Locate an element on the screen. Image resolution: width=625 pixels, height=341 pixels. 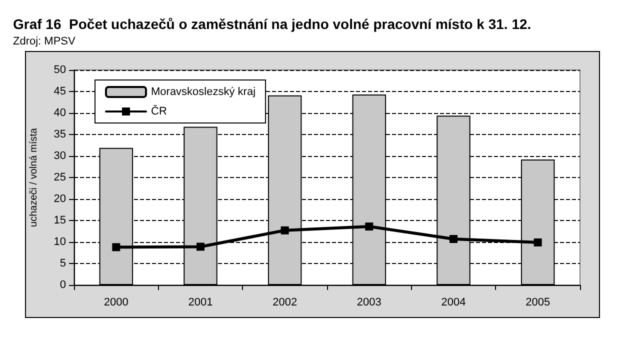
x-tick-label: 2000 is located at coordinates (116, 302).